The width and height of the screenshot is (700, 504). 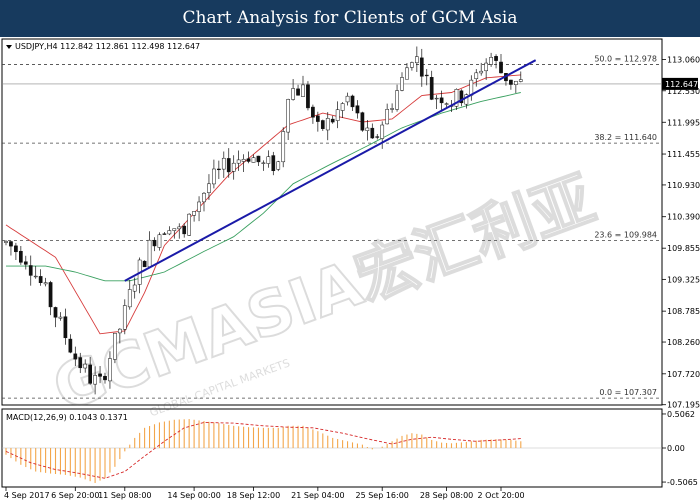 What do you see at coordinates (332, 451) in the screenshot?
I see `macd-layer` at bounding box center [332, 451].